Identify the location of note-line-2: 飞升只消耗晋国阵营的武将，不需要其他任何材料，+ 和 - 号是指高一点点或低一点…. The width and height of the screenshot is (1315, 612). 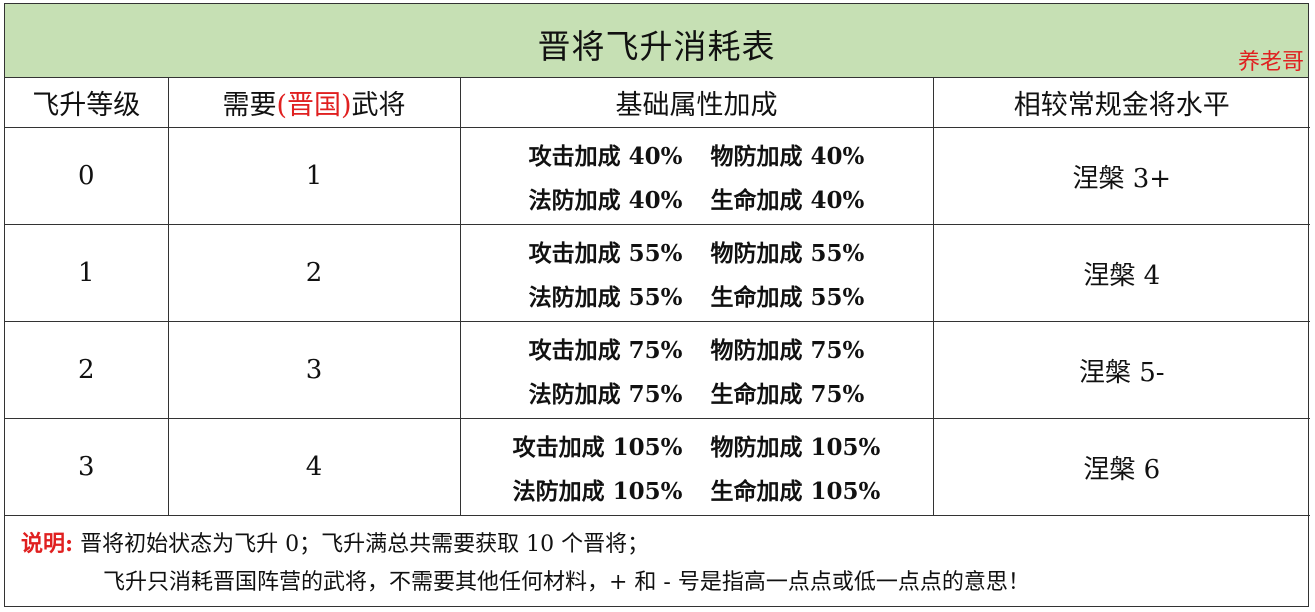
(566, 580).